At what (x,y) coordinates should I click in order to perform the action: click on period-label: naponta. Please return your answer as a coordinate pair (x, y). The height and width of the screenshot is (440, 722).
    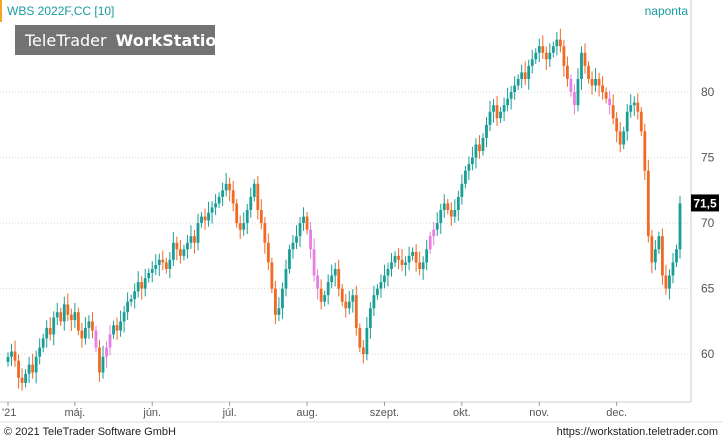
    Looking at the image, I should click on (667, 11).